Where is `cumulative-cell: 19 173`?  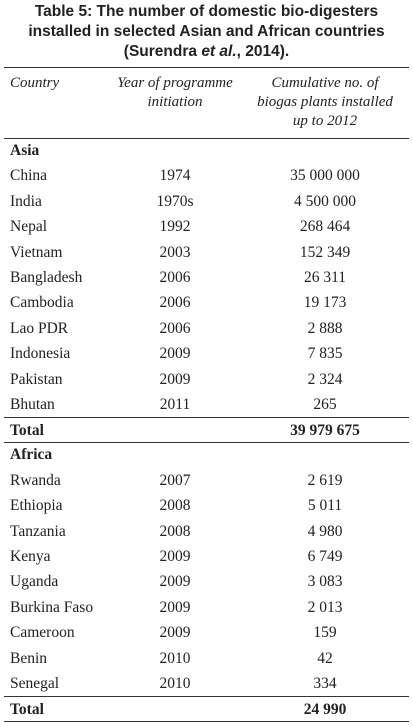 cumulative-cell: 19 173 is located at coordinates (325, 303).